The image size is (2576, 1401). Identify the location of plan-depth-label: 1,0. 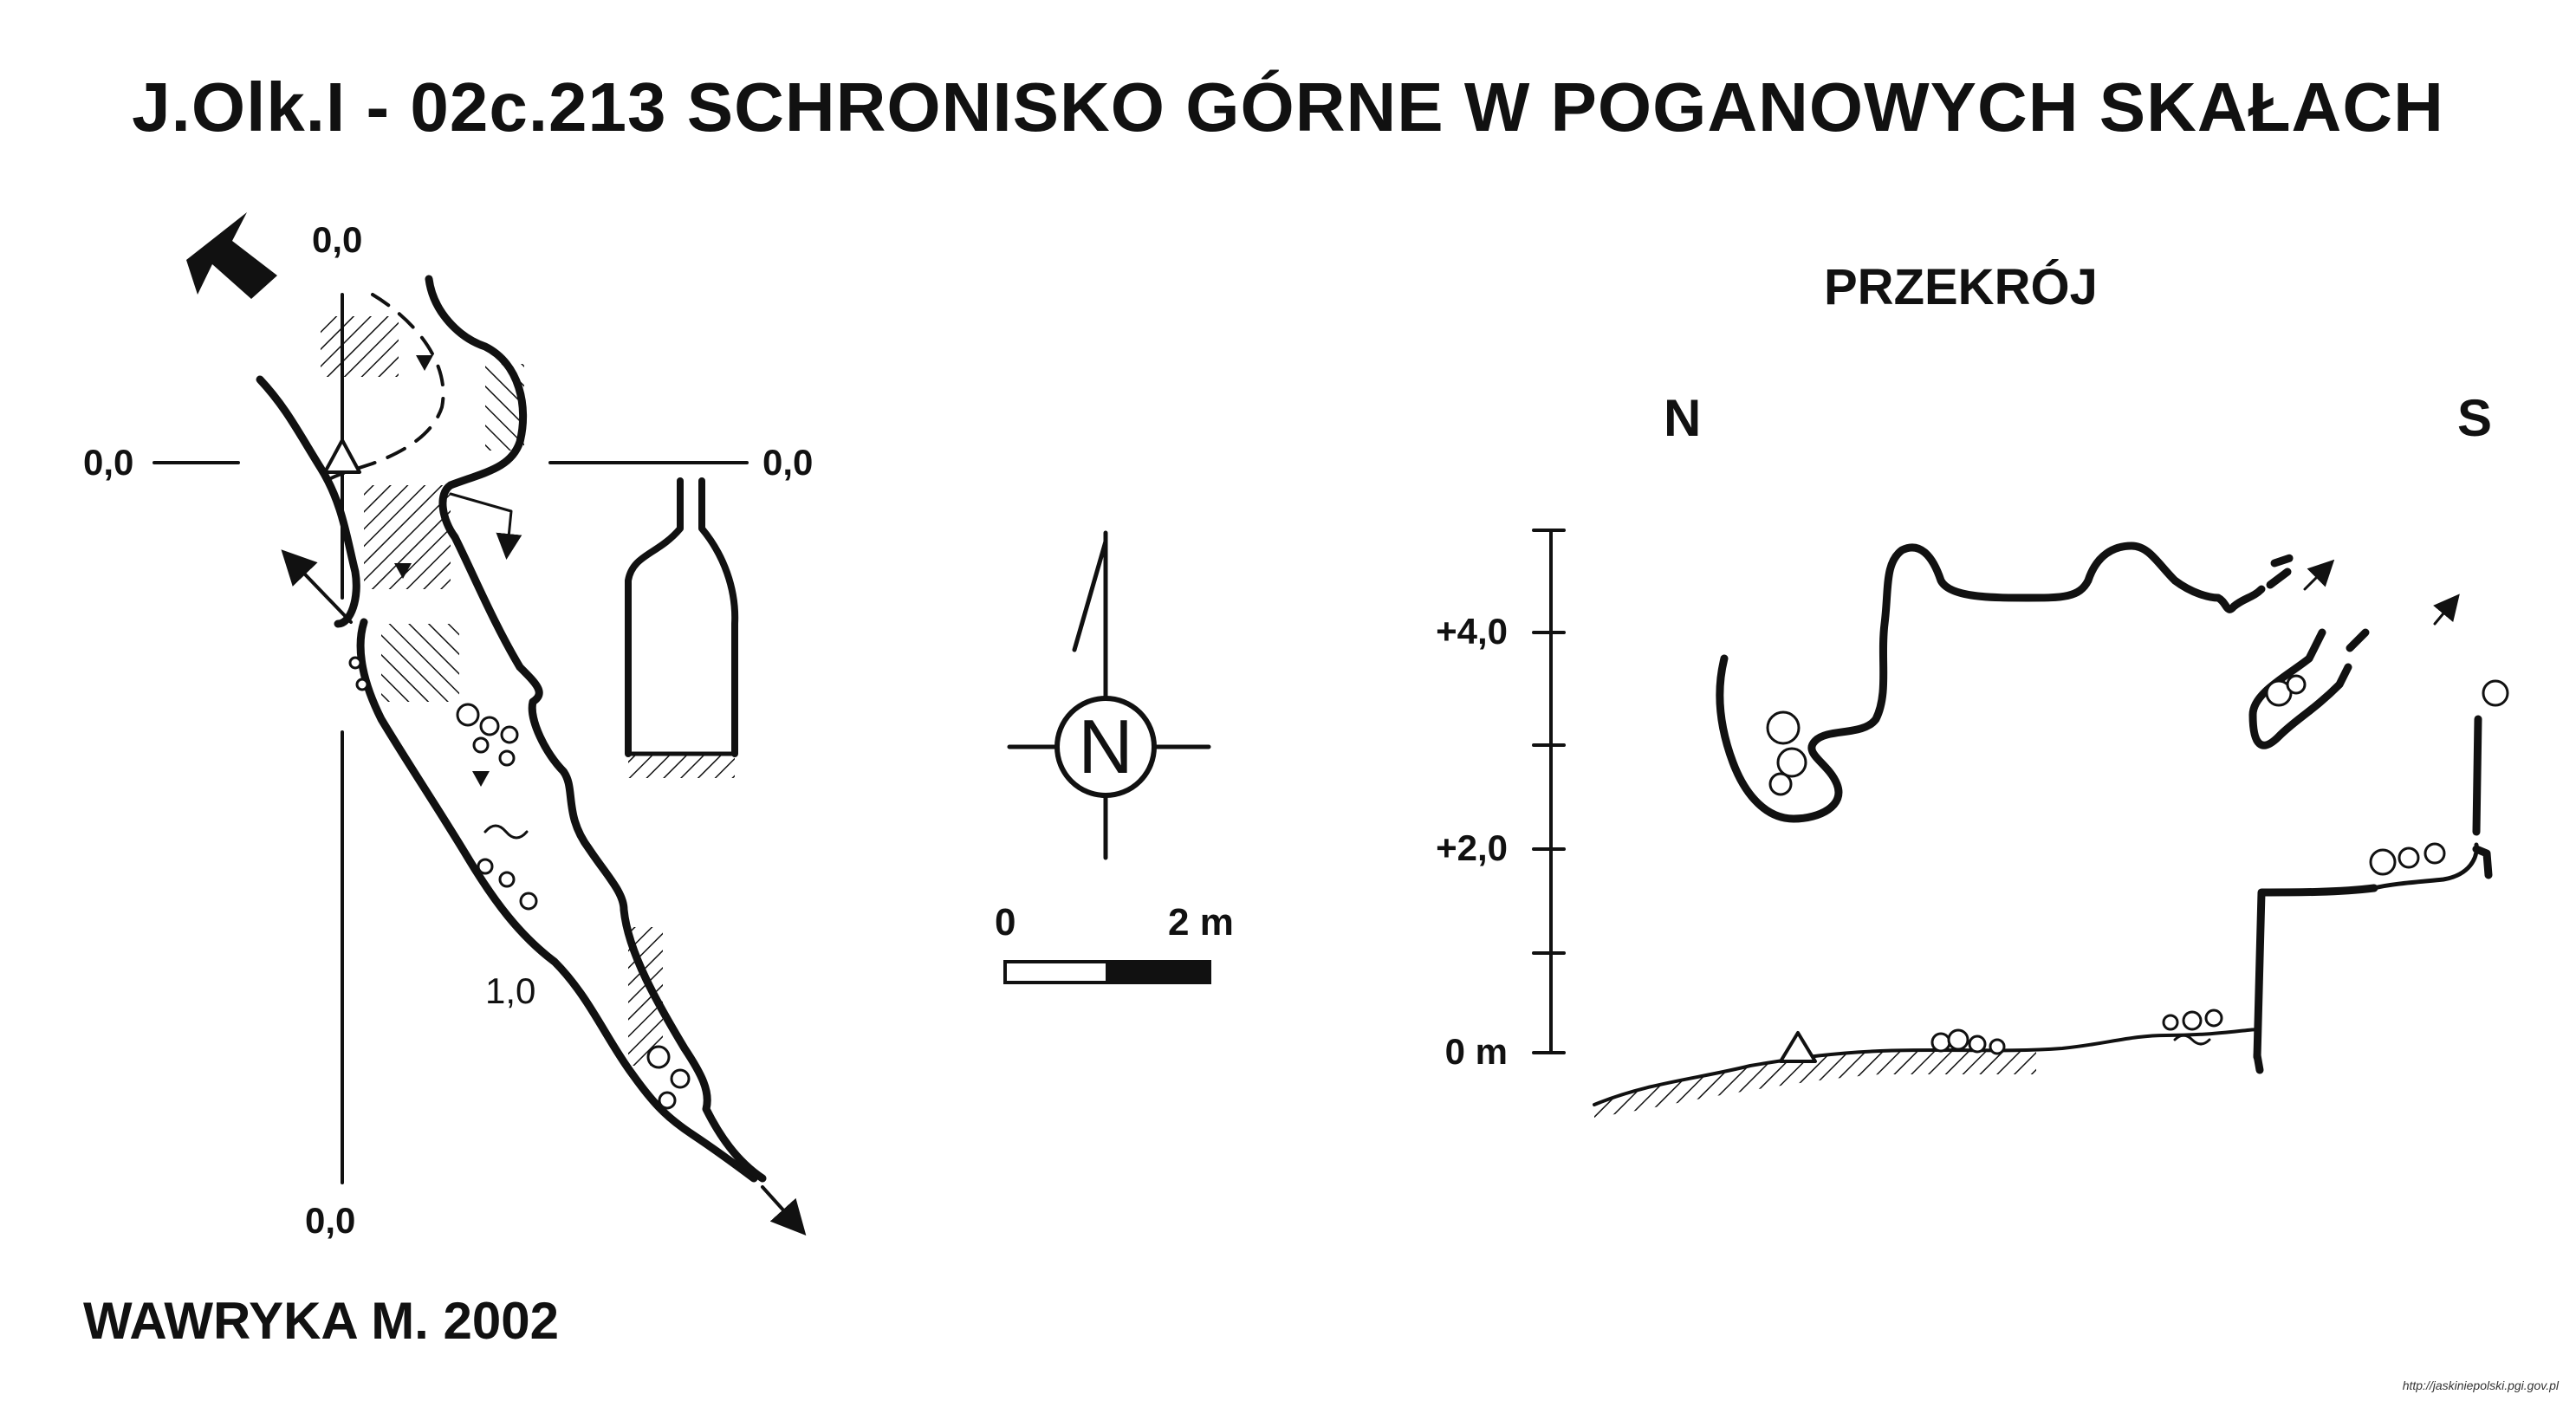
(510, 990).